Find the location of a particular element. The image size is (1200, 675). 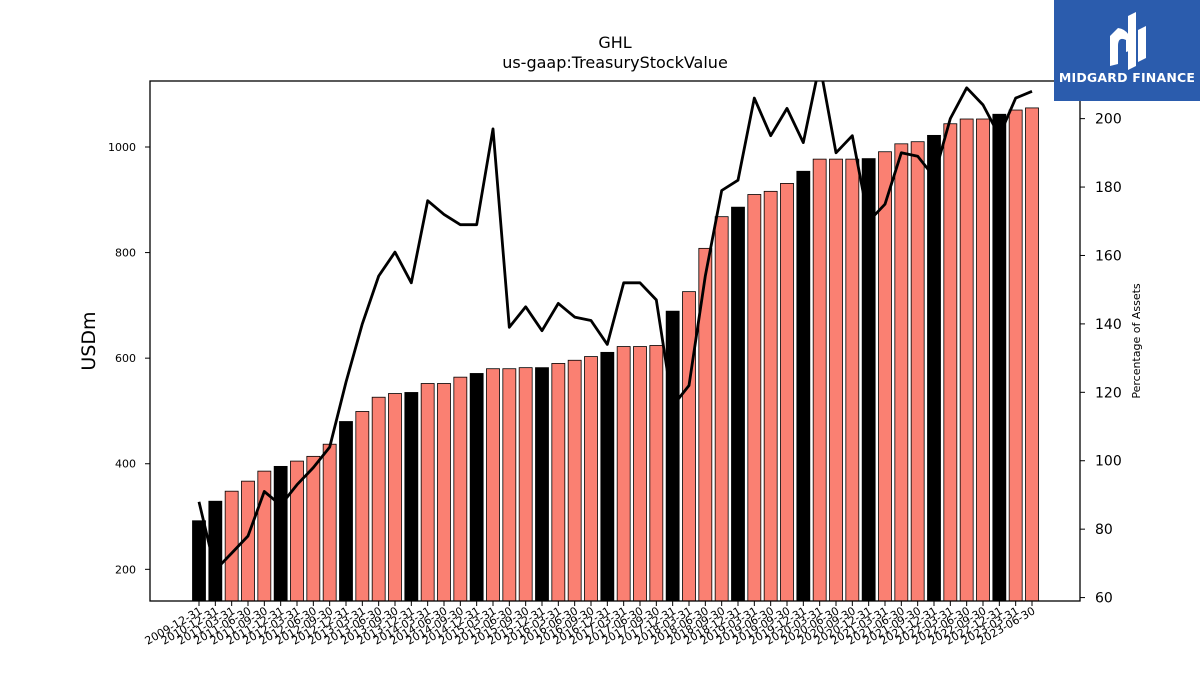

chart-title: GHL is located at coordinates (615, 42).